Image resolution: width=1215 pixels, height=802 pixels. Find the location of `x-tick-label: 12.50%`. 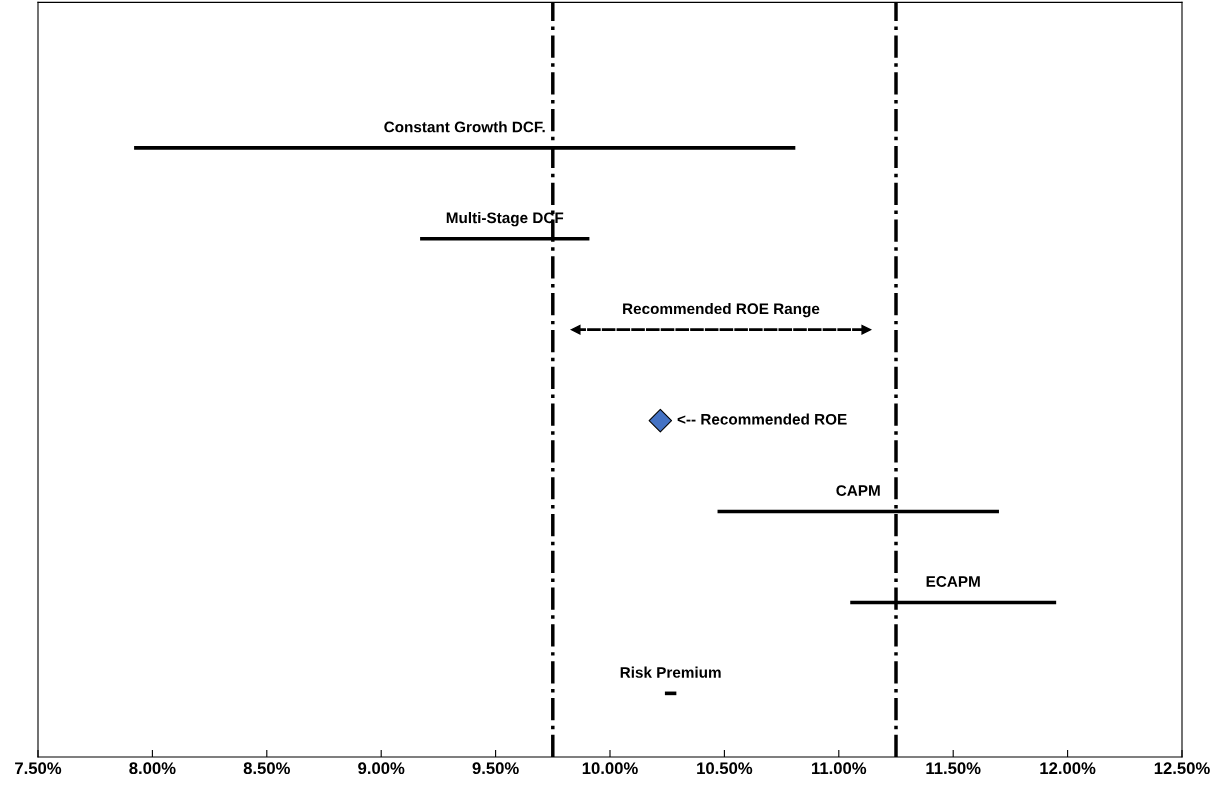

x-tick-label: 12.50% is located at coordinates (1182, 768).